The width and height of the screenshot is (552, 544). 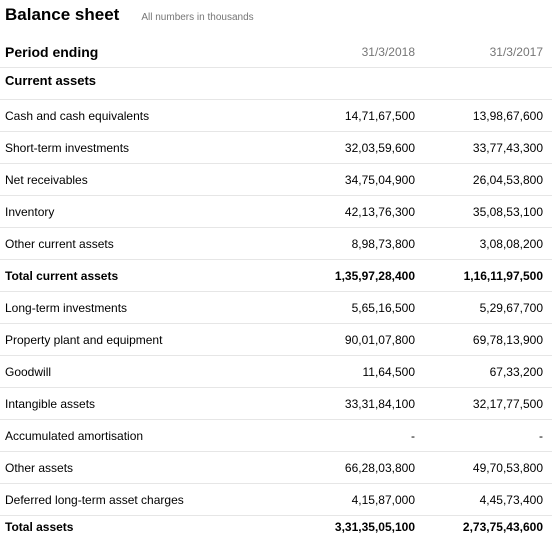 I want to click on value-2017: 1,16,11,97,500, so click(x=503, y=275).